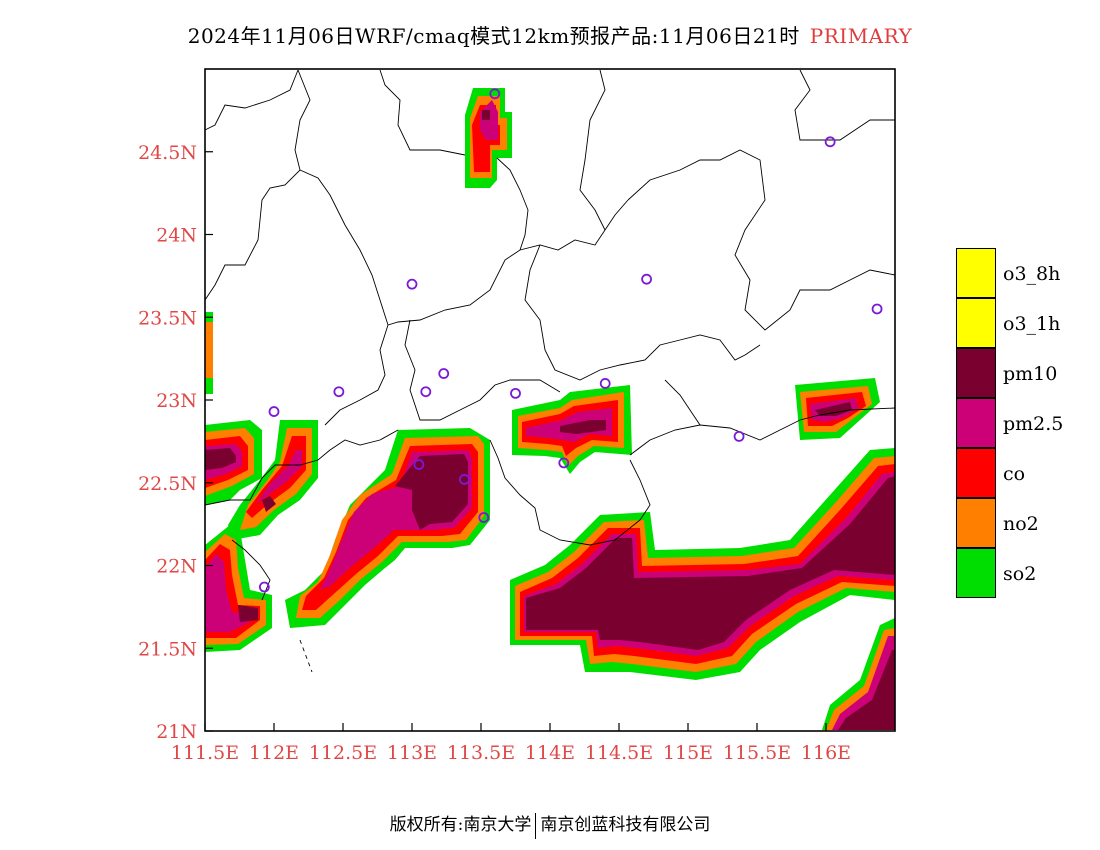 This screenshot has height=850, width=1100. What do you see at coordinates (387, 528) in the screenshot?
I see `area-pearl-river` at bounding box center [387, 528].